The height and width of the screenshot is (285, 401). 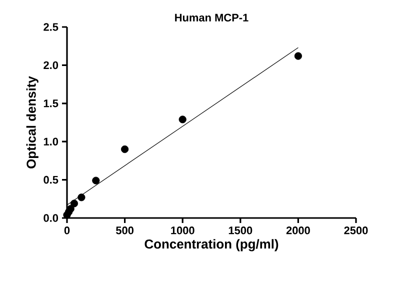 What do you see at coordinates (67, 230) in the screenshot?
I see `x-tick-label: 0` at bounding box center [67, 230].